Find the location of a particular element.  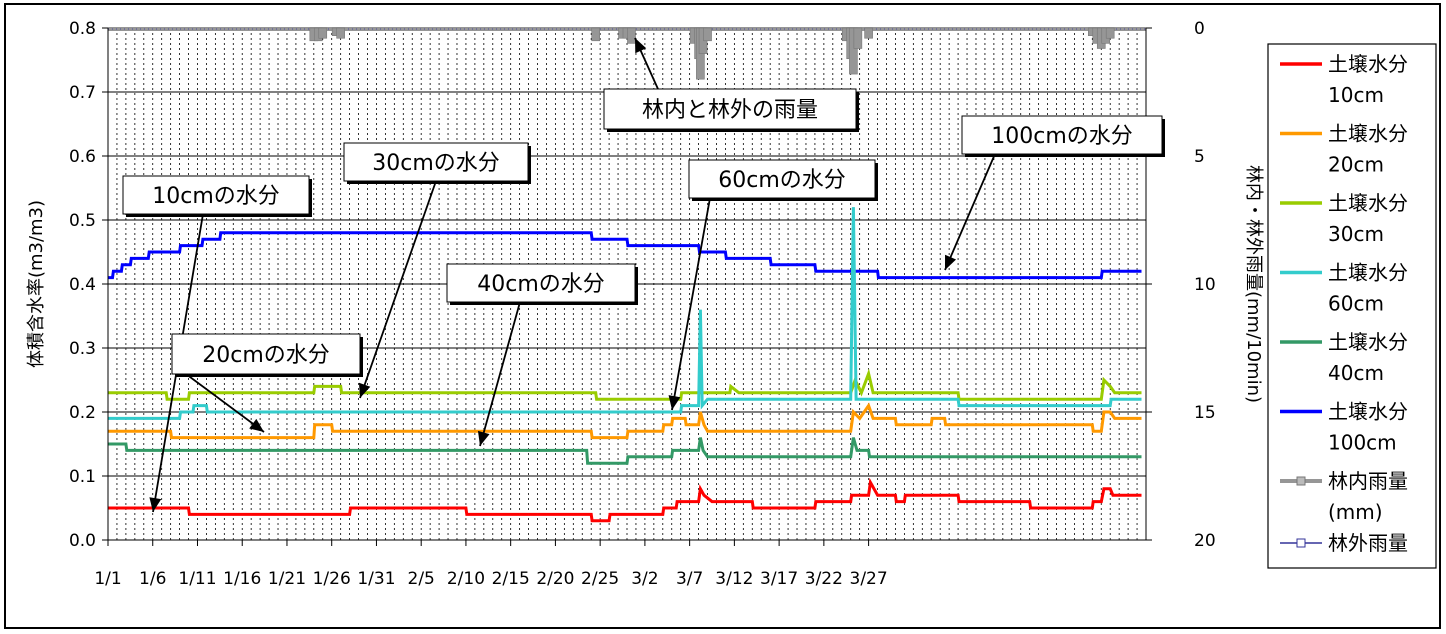

x-tick-label: 3/7 is located at coordinates (689, 579).